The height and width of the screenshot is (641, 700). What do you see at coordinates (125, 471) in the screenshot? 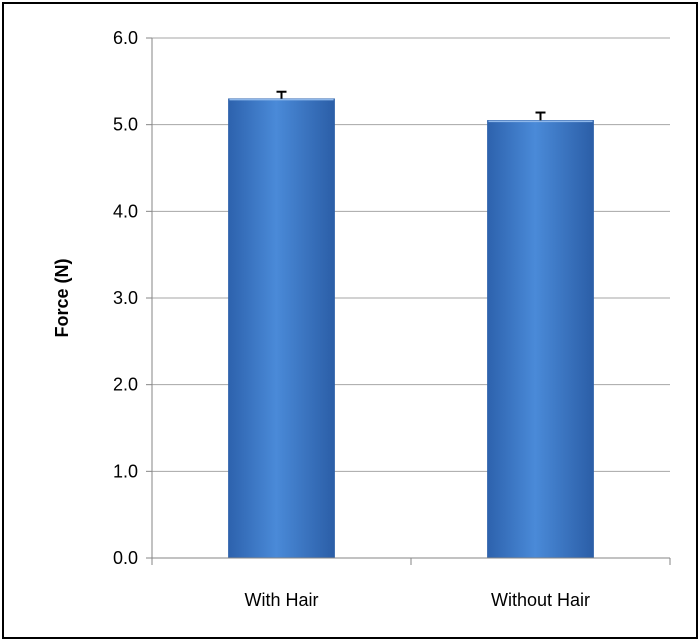
I see `y-tick-label: 1.0` at bounding box center [125, 471].